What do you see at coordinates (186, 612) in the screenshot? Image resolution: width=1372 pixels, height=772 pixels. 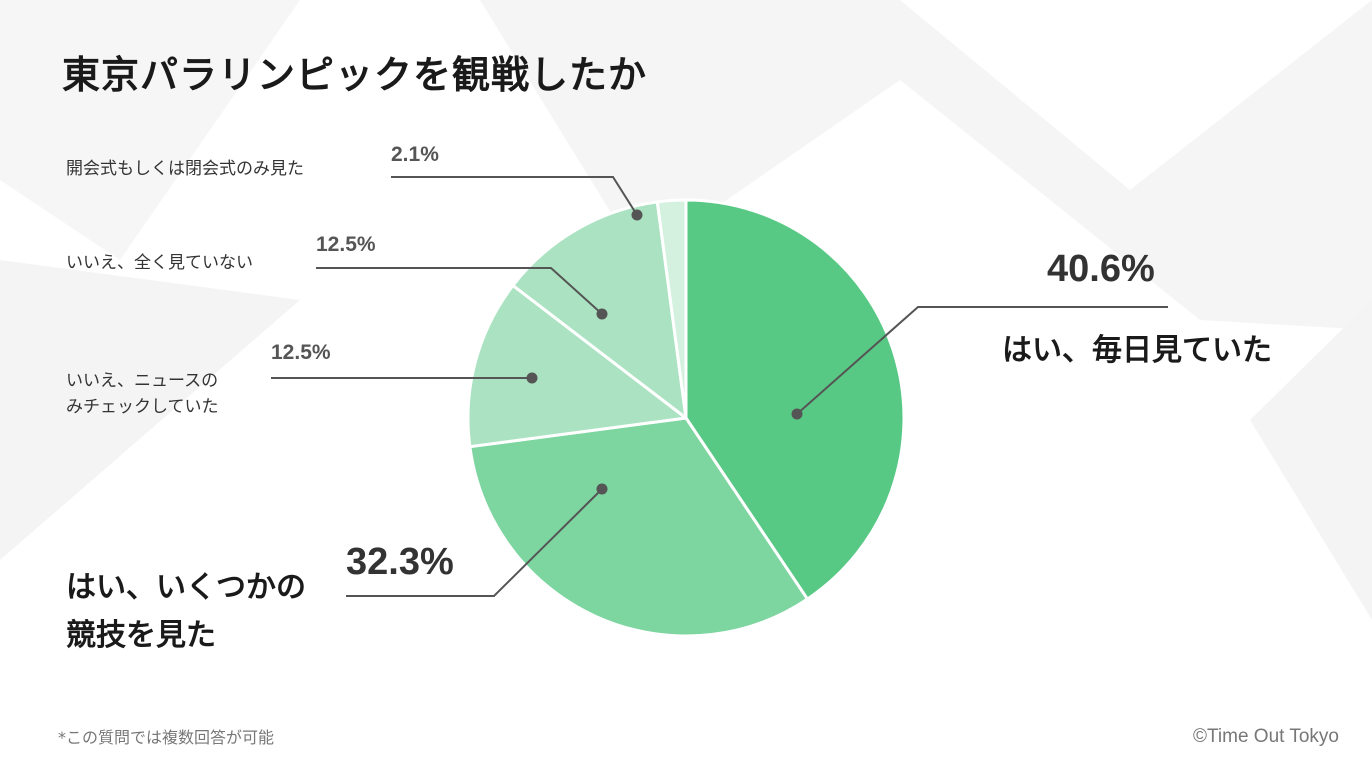 I see `slice-label-some-events: はい、いくつかの 競技を見た` at bounding box center [186, 612].